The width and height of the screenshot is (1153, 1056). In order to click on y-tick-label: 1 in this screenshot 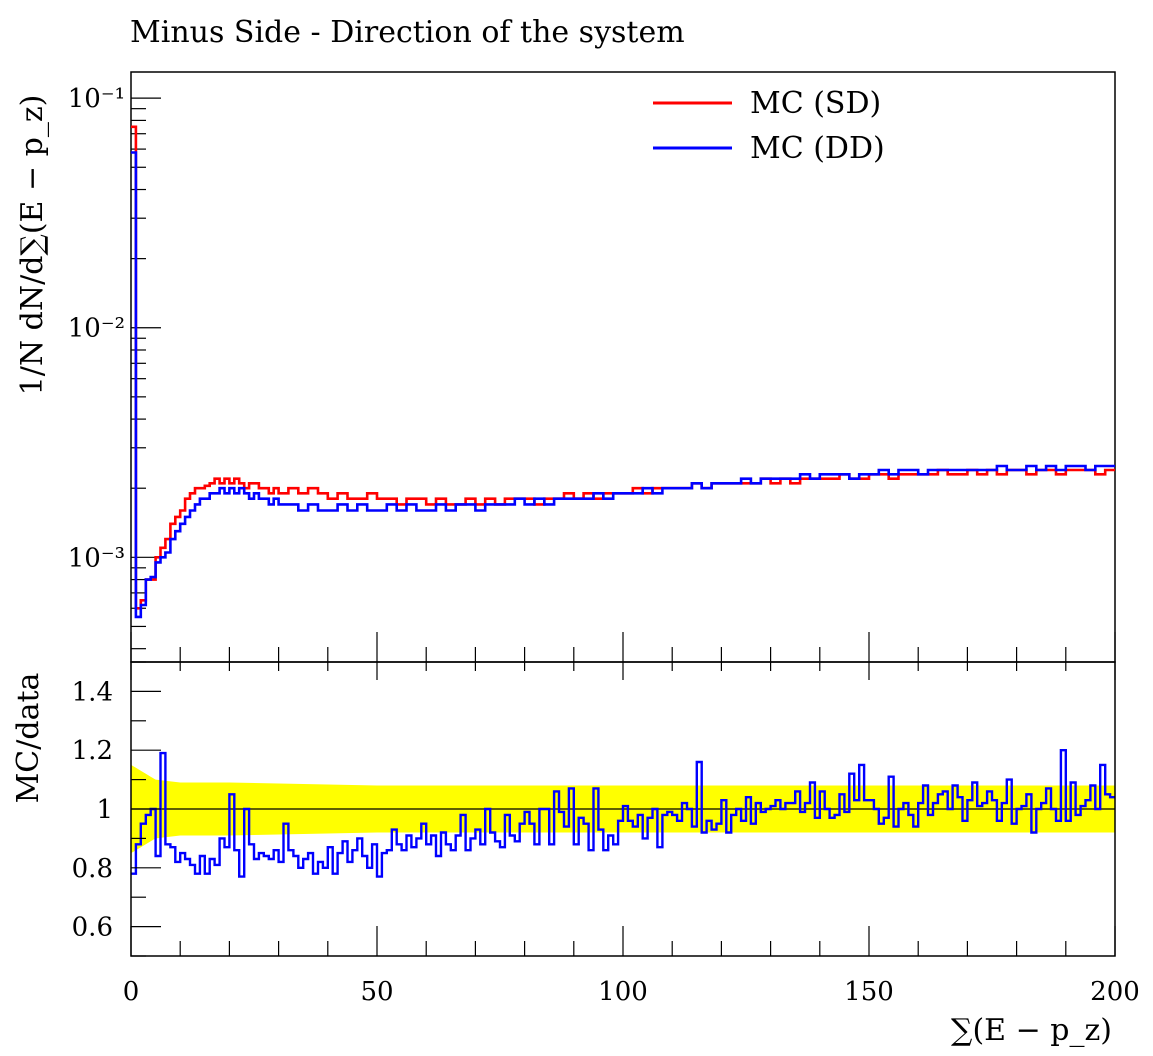, I will do `click(104, 810)`.